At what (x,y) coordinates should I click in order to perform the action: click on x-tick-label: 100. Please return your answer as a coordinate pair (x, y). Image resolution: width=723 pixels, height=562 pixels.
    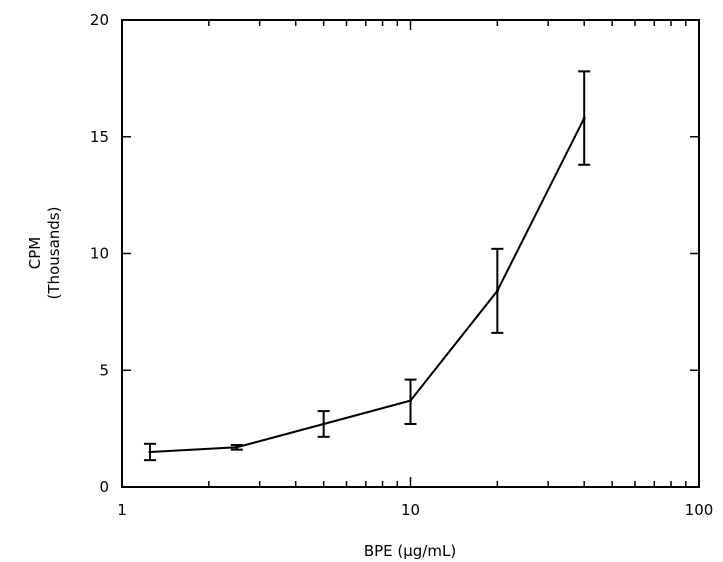
    Looking at the image, I should click on (699, 510).